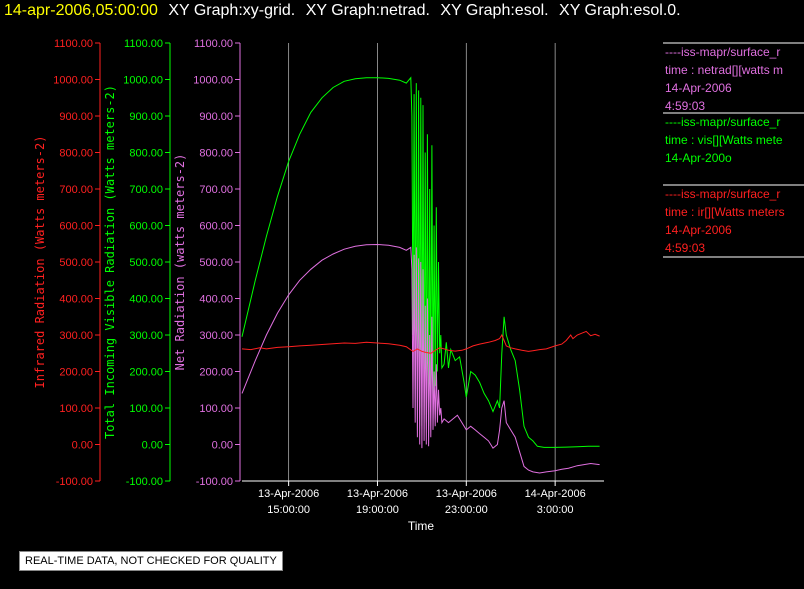  I want to click on legend-text-0-0: ----iss-mapr/surface_r, so click(722, 52).